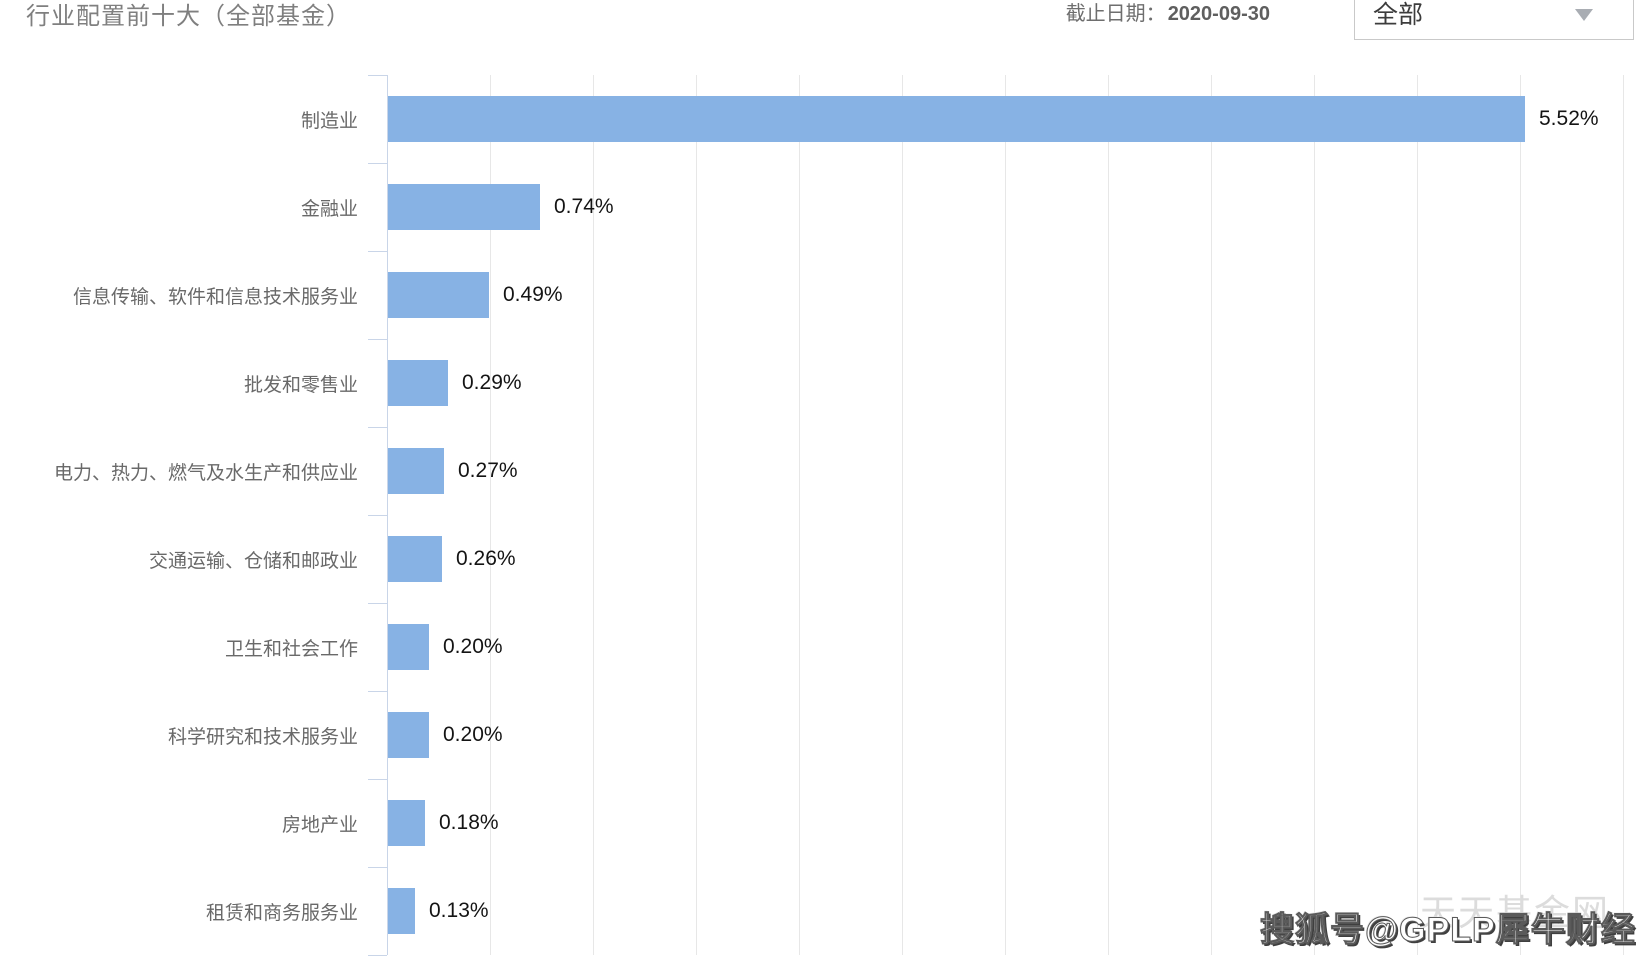 This screenshot has width=1644, height=964. What do you see at coordinates (300, 385) in the screenshot?
I see `category-label: 批发和零售业` at bounding box center [300, 385].